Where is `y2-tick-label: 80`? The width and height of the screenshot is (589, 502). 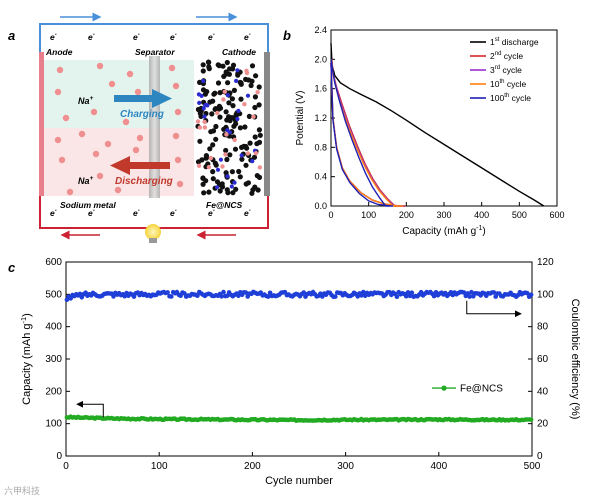
y2-tick-label: 80 is located at coordinates (543, 327).